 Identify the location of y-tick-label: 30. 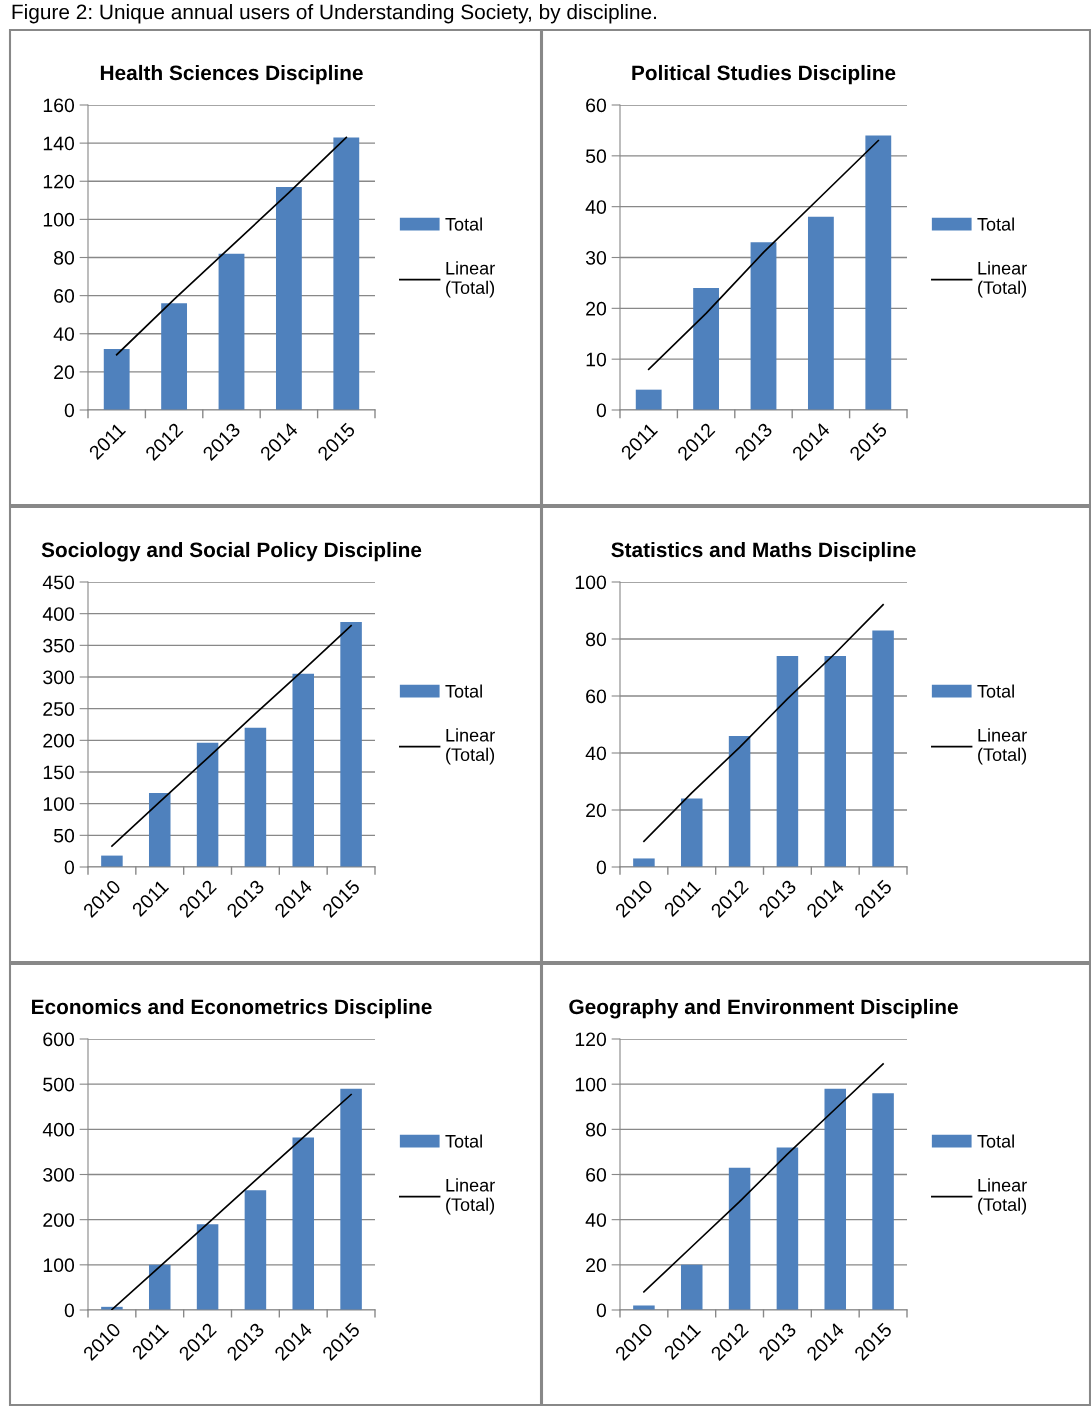
(596, 257).